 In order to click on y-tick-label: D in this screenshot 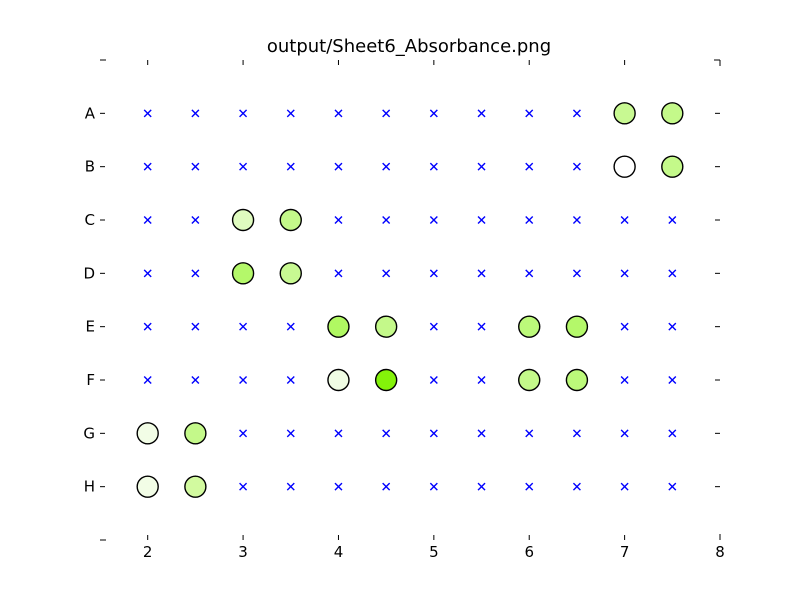, I will do `click(89, 273)`.